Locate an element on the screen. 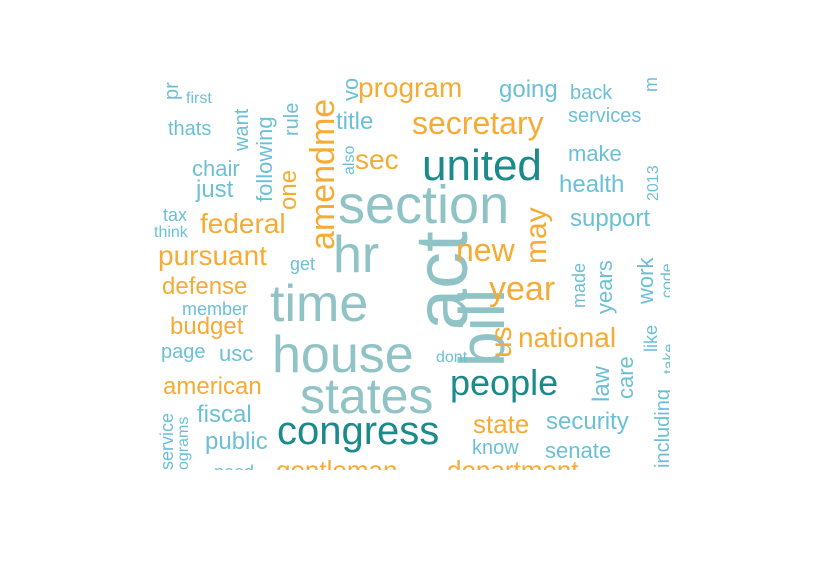 The image size is (827, 569). word-just: just is located at coordinates (215, 189).